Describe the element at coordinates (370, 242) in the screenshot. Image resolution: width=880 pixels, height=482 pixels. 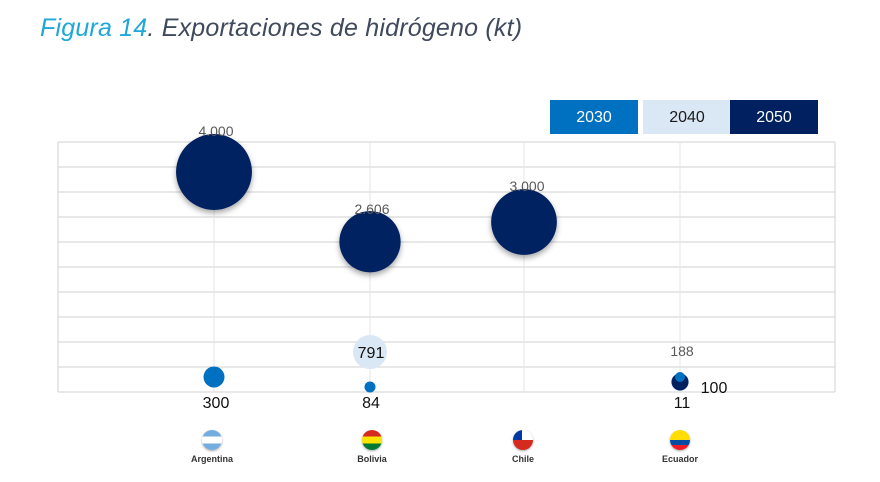
I see `bubble-2050-bolivia` at that location.